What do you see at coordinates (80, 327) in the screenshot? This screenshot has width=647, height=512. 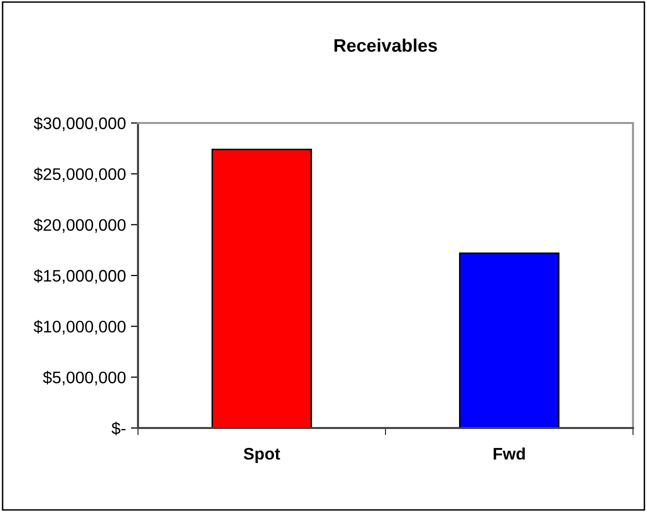 I see `y-tick-label: $10,000,000` at bounding box center [80, 327].